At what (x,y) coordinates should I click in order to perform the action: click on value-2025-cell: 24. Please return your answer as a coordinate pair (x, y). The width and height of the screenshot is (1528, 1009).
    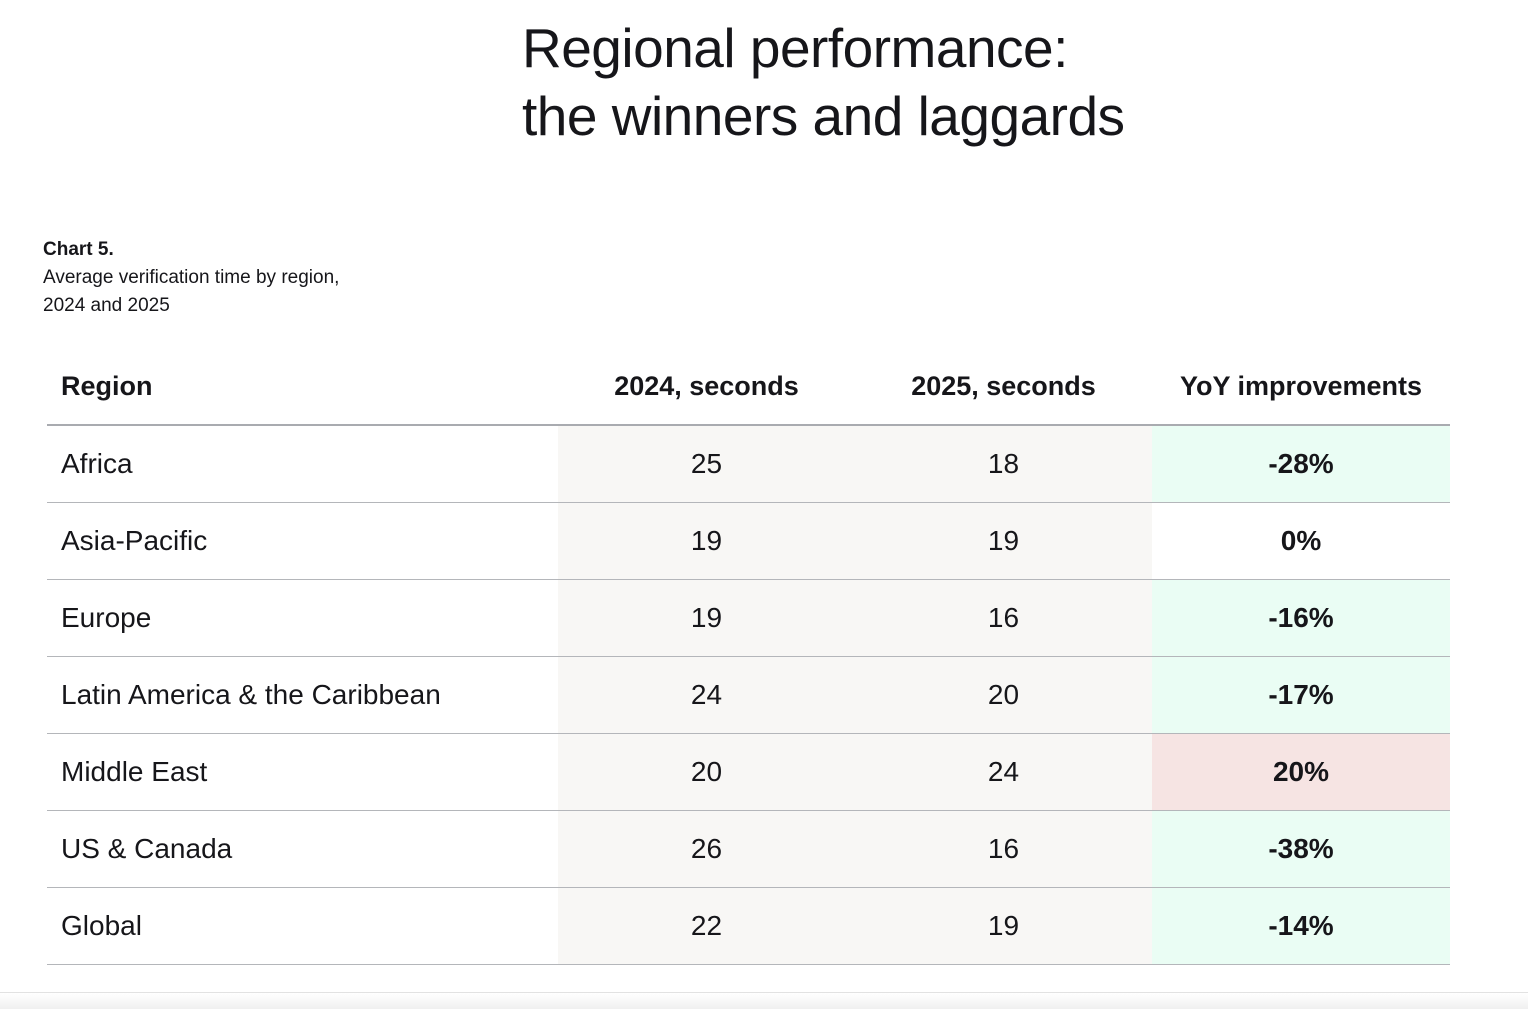
    Looking at the image, I should click on (1003, 772).